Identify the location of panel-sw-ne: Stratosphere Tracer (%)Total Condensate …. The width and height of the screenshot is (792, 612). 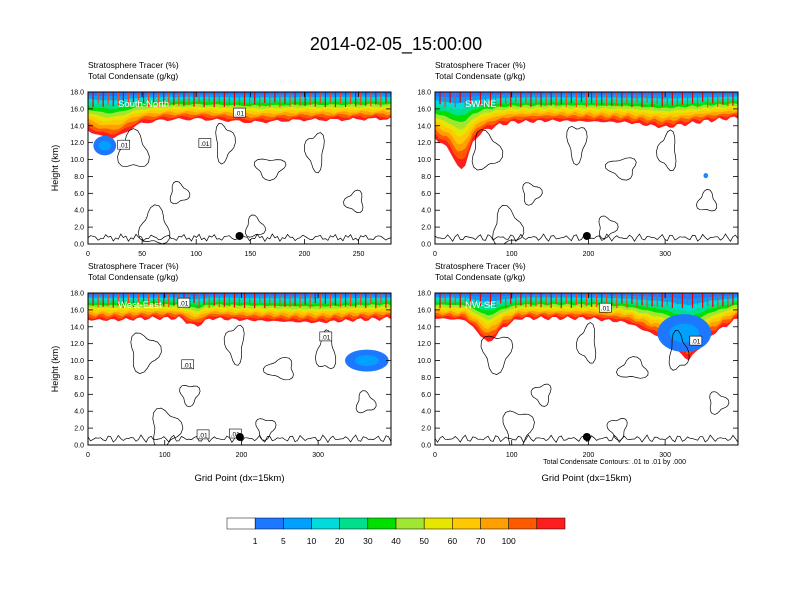
(578, 159).